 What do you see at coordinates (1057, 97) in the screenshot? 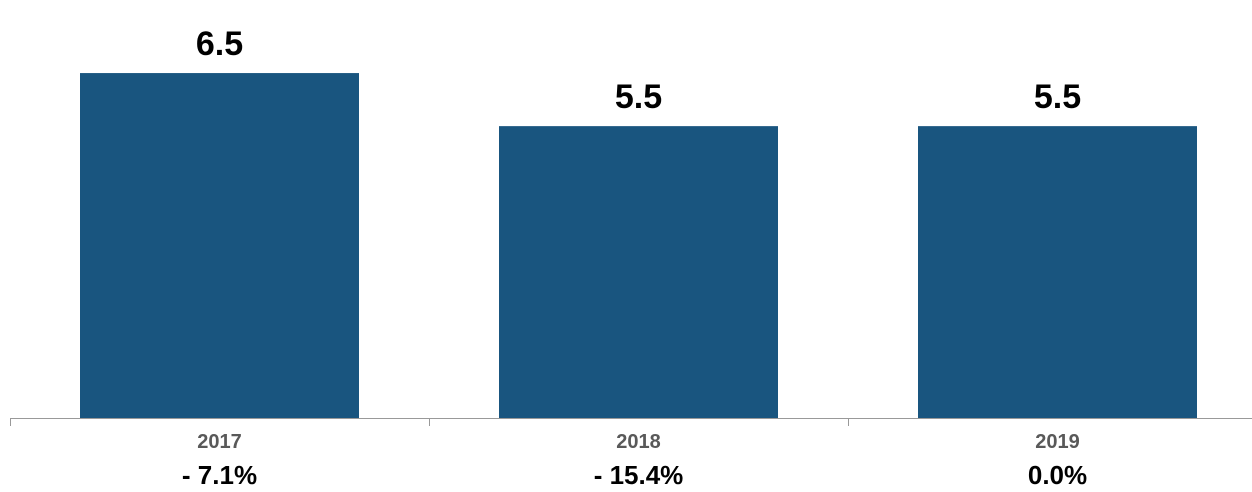
I see `value-label-2019: 5.5` at bounding box center [1057, 97].